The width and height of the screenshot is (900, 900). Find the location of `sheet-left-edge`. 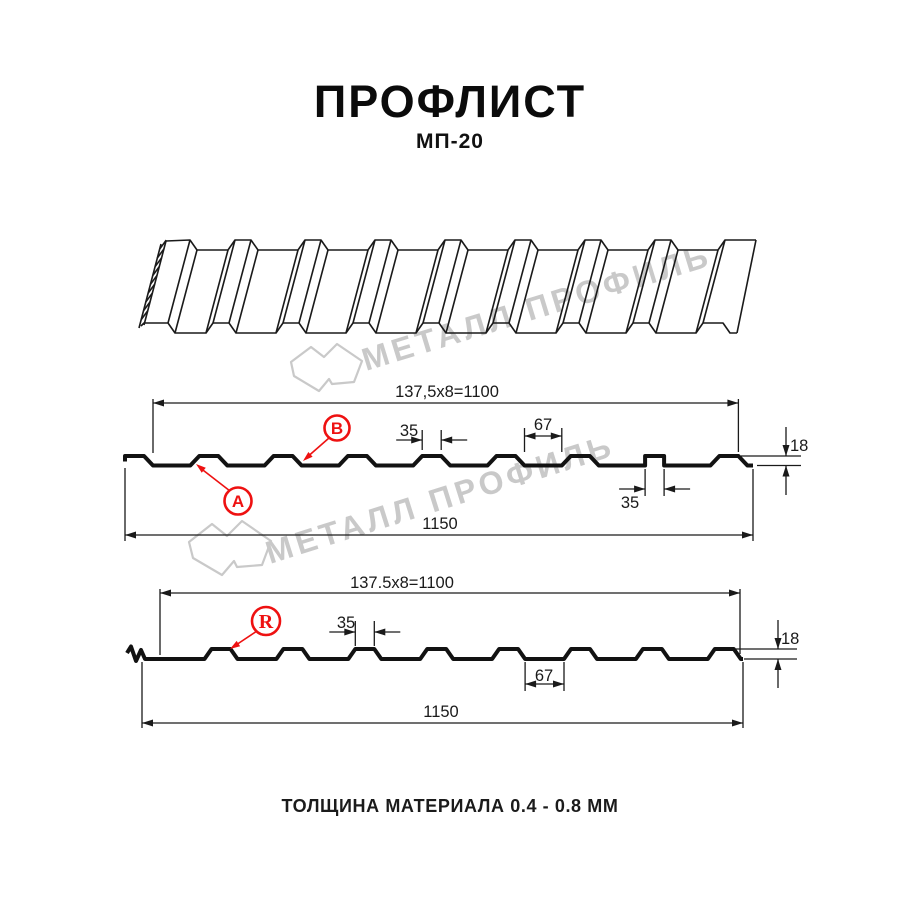

sheet-left-edge is located at coordinates (150, 286).